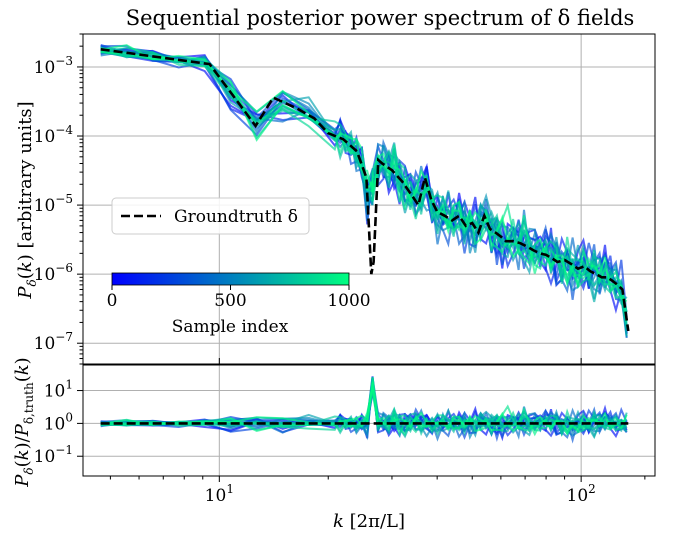  What do you see at coordinates (24, 422) in the screenshot?
I see `bottom-y-axis-label: Pδ(k)/Pδ,truth(k)` at bounding box center [24, 422].